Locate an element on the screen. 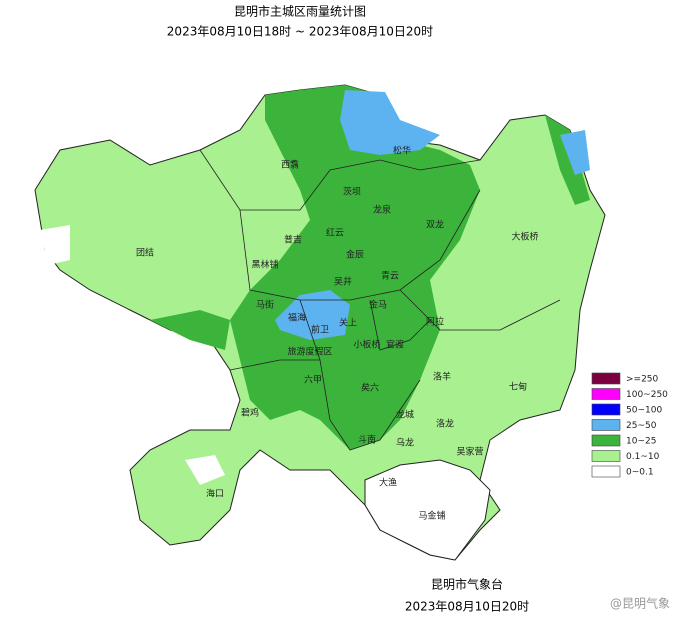 The height and width of the screenshot is (620, 690). watermark: @昆明气象 is located at coordinates (640, 603).